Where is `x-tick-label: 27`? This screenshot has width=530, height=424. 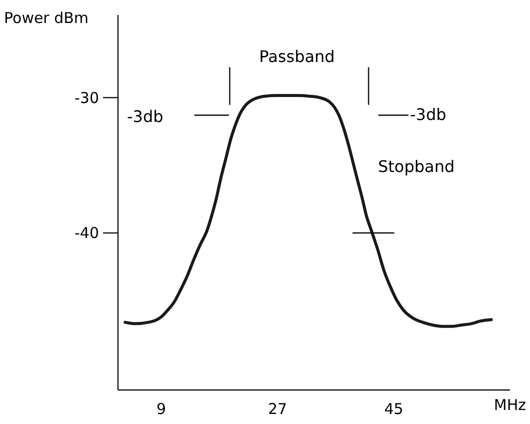 x-tick-label: 27 is located at coordinates (278, 409).